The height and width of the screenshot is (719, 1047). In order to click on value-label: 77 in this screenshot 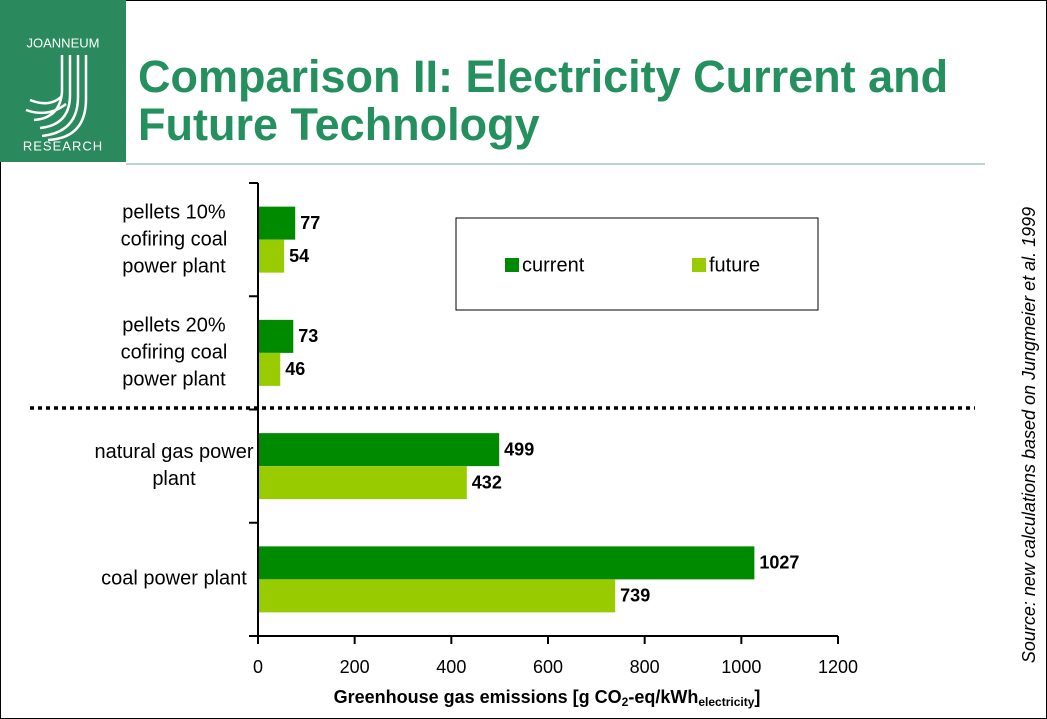, I will do `click(310, 223)`.